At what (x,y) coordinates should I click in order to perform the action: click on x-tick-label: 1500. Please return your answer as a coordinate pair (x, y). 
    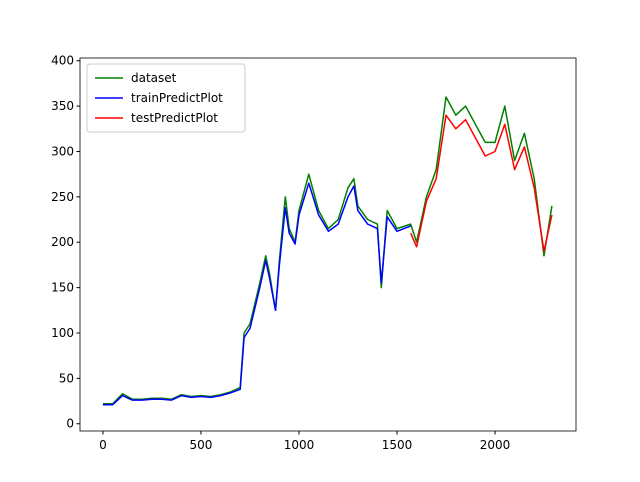
    Looking at the image, I should click on (397, 445).